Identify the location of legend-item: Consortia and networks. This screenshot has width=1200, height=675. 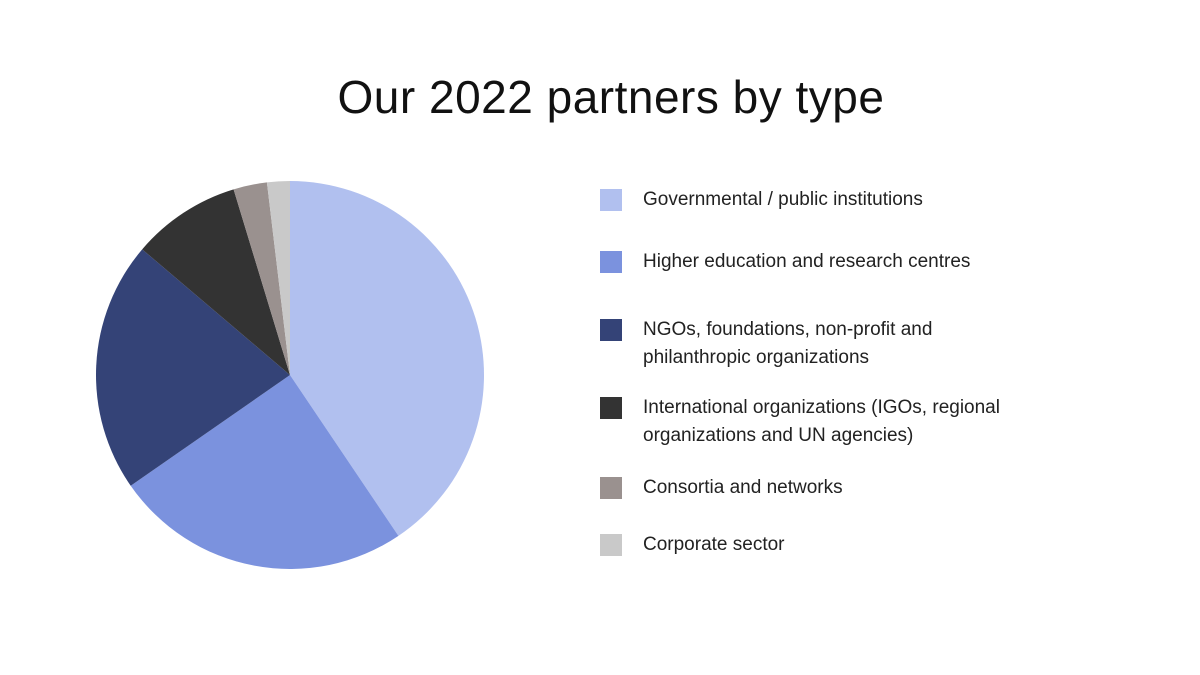
(721, 489).